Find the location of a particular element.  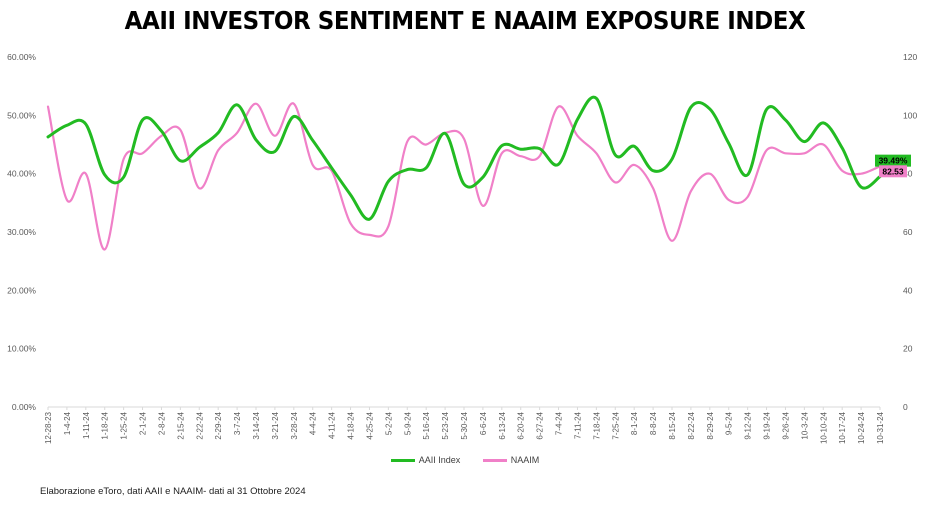

x-tick-label: 9-19-24 is located at coordinates (767, 425).